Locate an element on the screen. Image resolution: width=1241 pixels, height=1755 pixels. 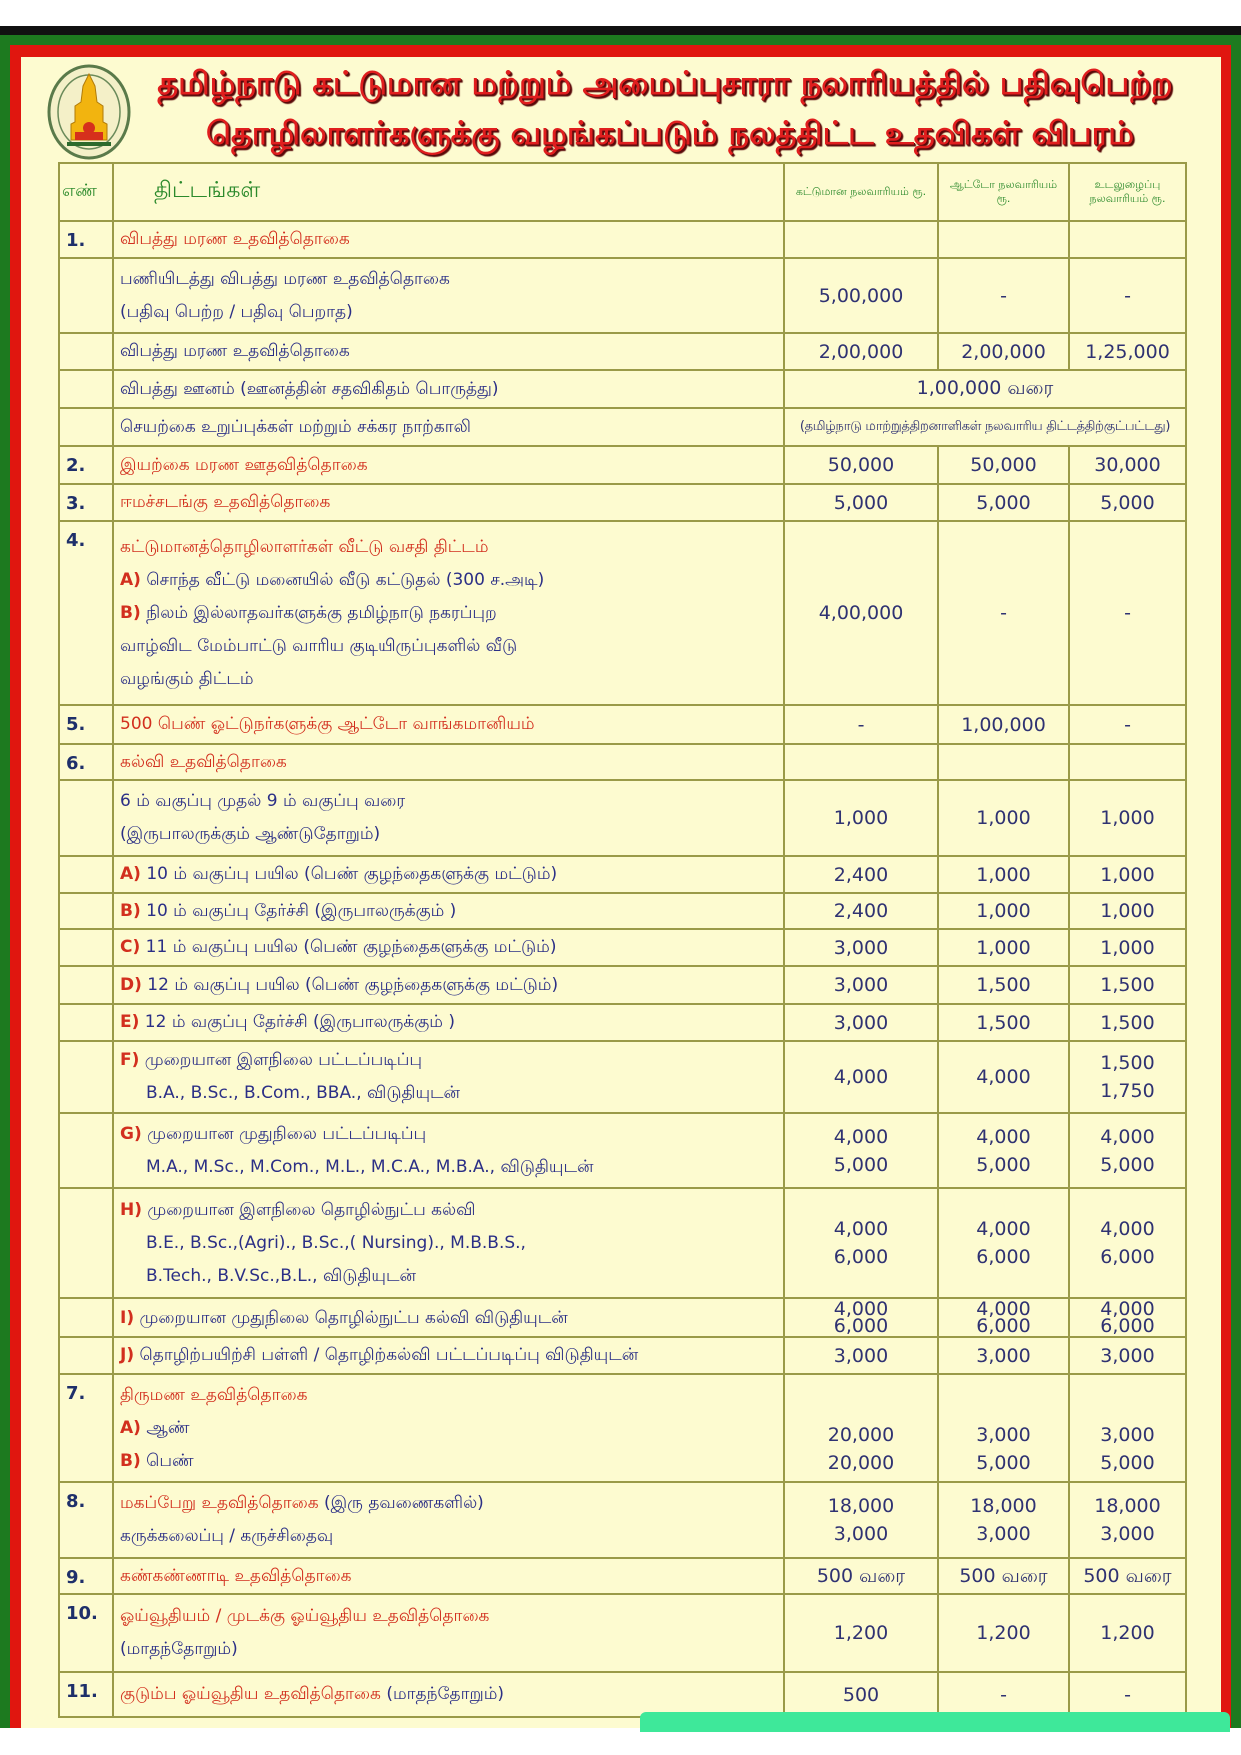
amount-construction: 500 வரை is located at coordinates (861, 1576).